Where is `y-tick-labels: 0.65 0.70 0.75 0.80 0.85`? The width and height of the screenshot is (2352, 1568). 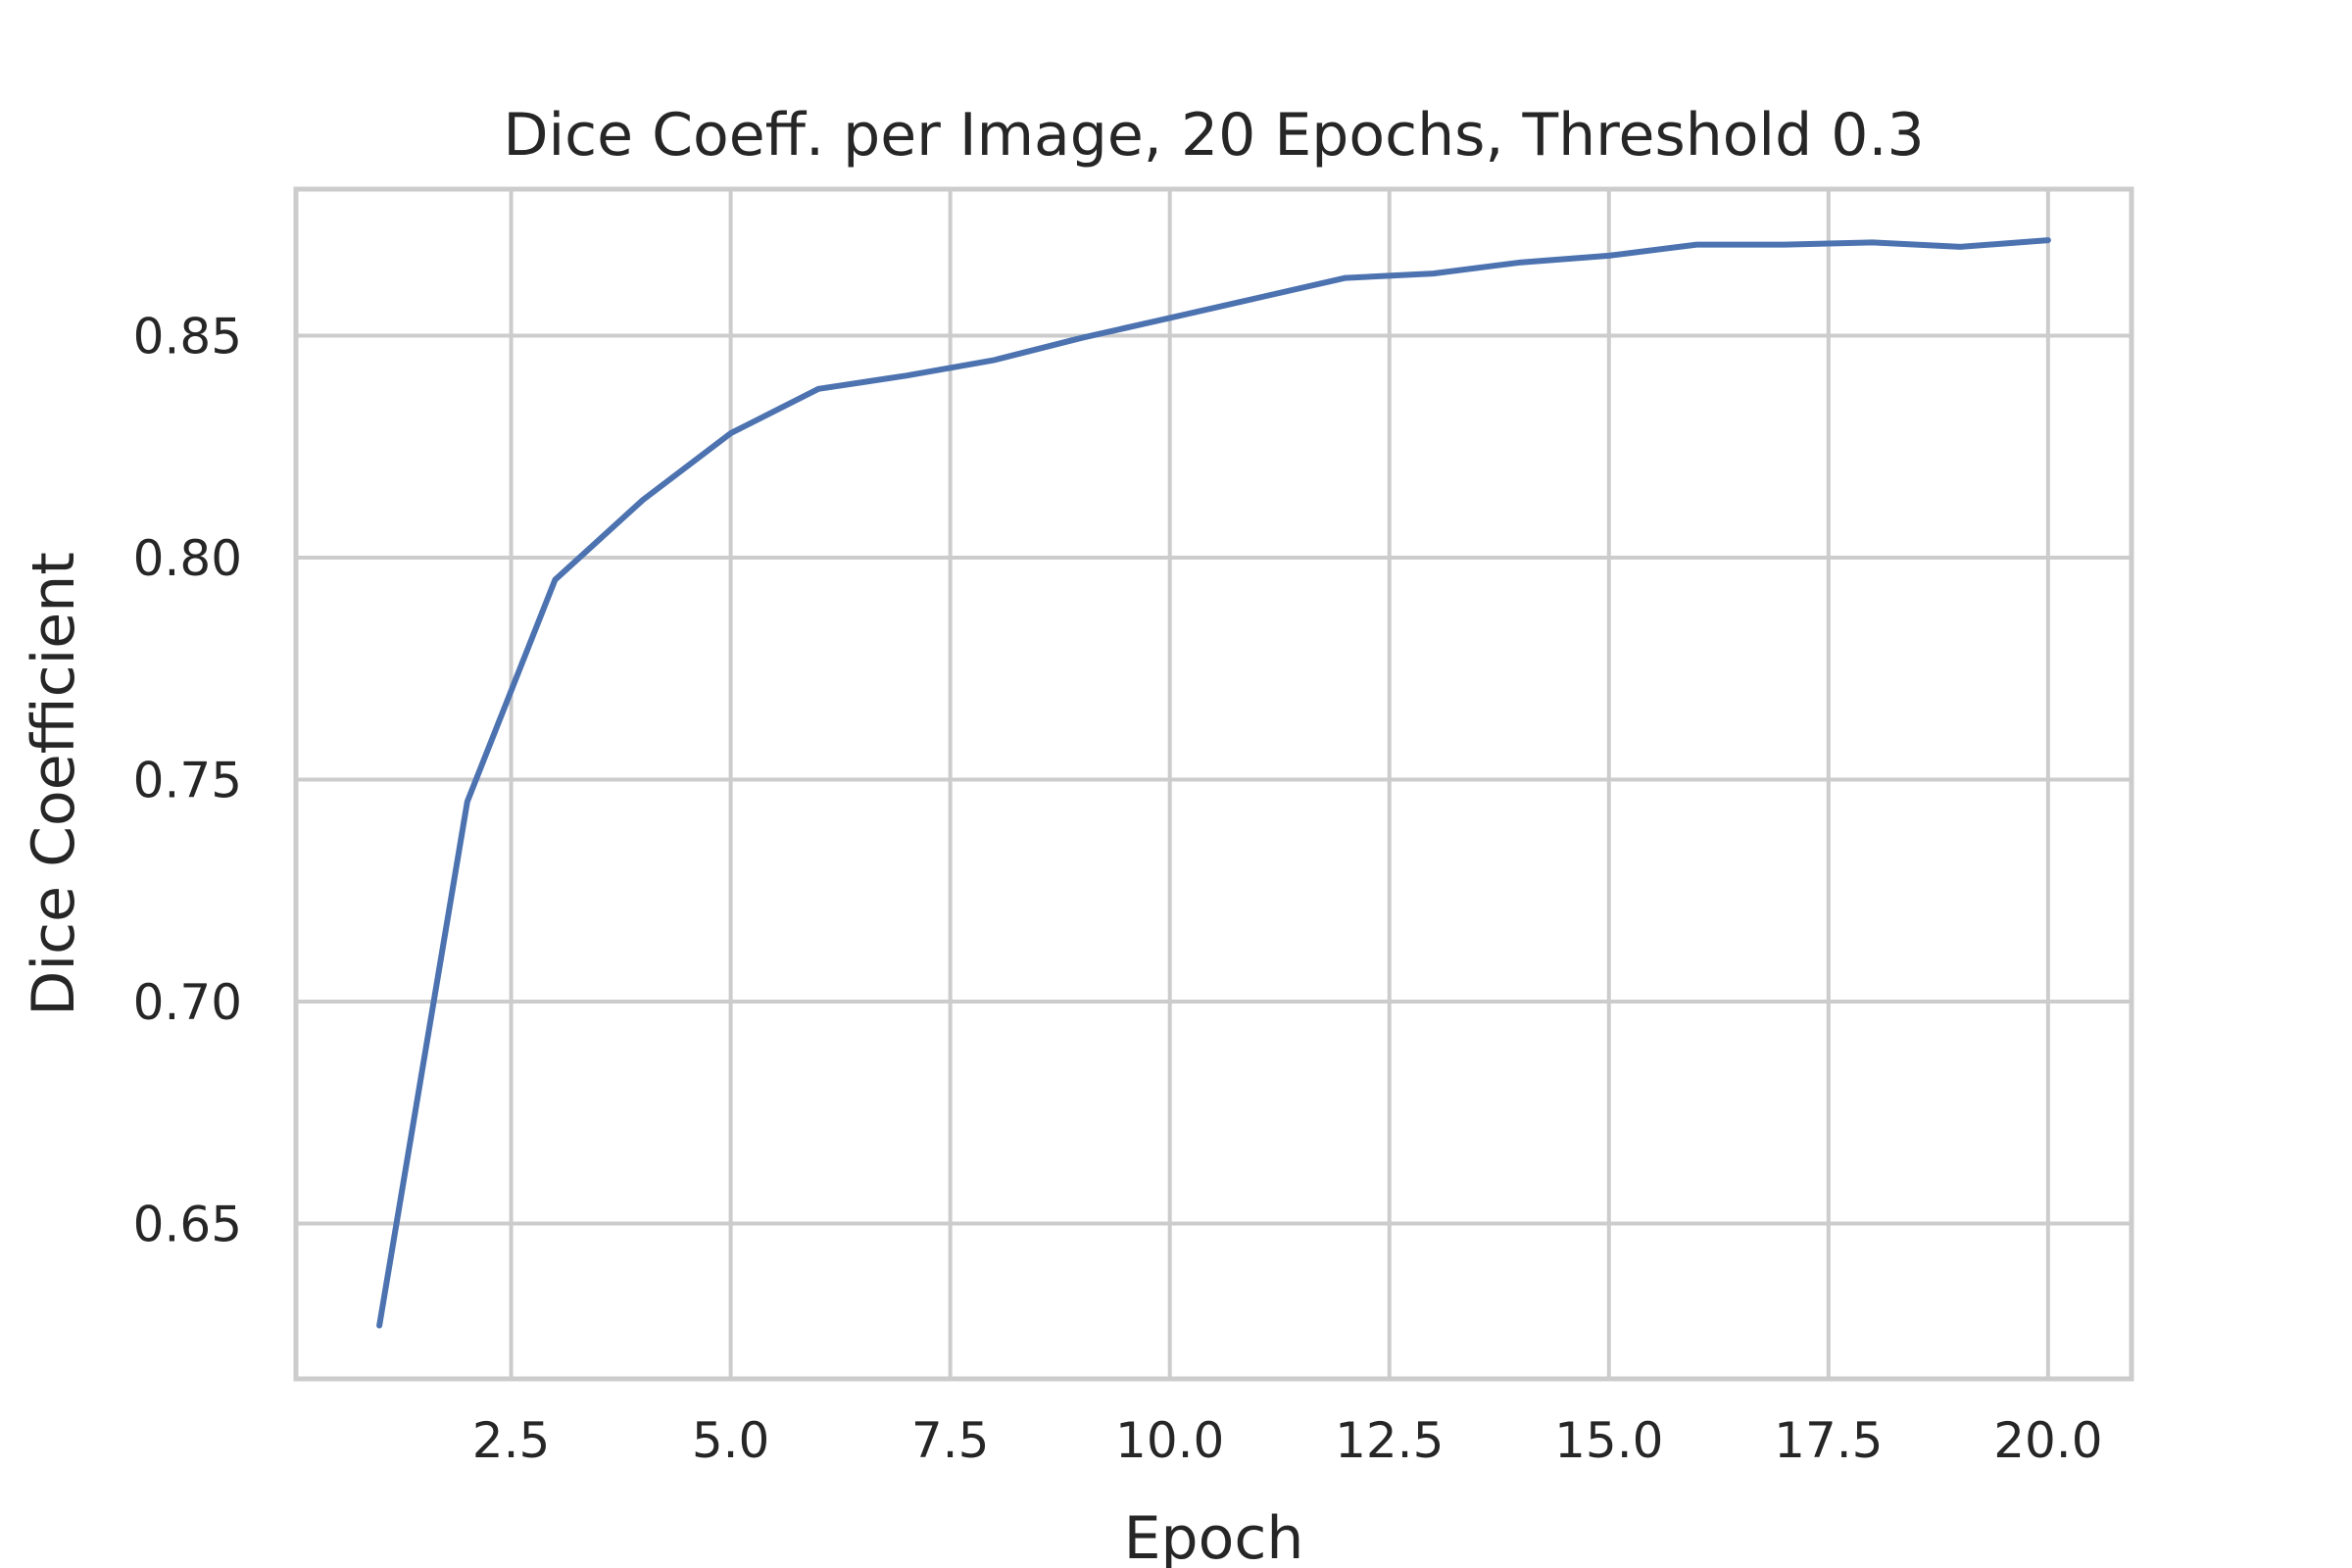
y-tick-labels: 0.65 0.70 0.75 0.80 0.85 is located at coordinates (187, 780).